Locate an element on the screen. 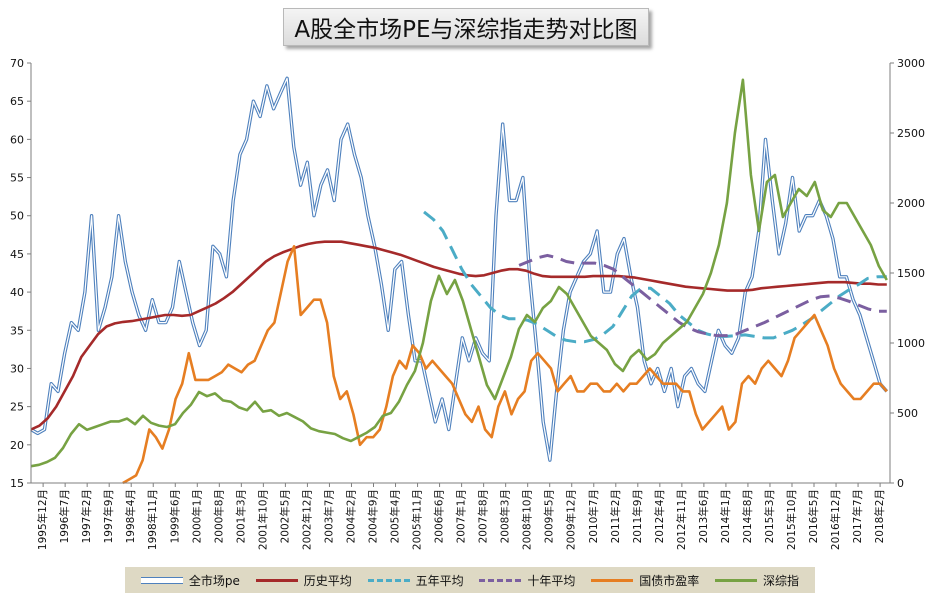 The height and width of the screenshot is (598, 934). legend-label-ten-year-avg: 十年平均 is located at coordinates (551, 580).